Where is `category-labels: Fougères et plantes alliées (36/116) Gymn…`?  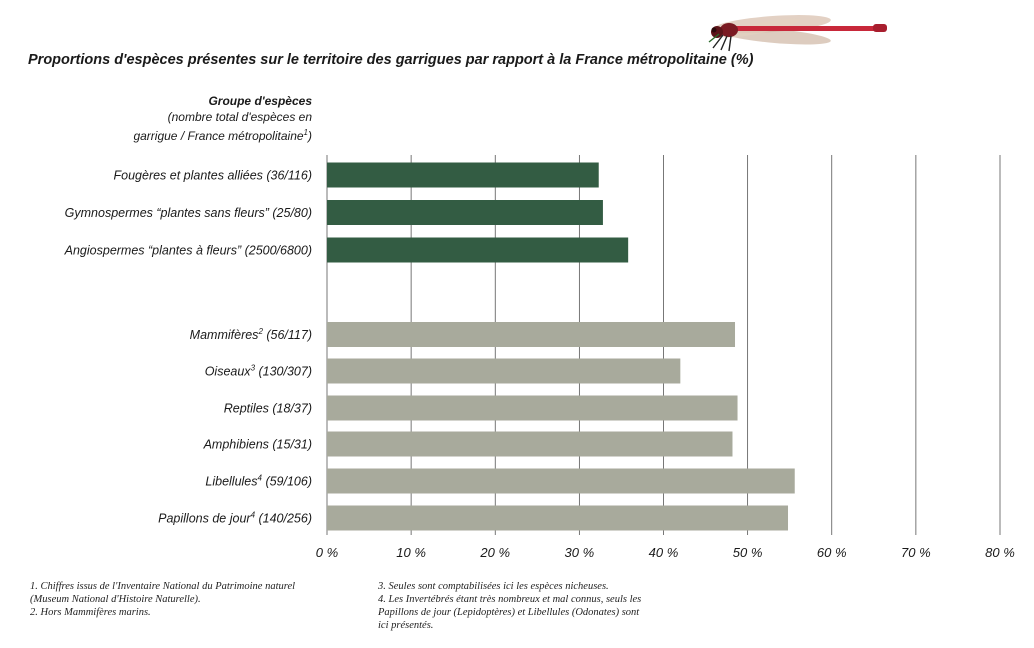
category-labels: Fougères et plantes alliées (36/116) Gymn… is located at coordinates (188, 347).